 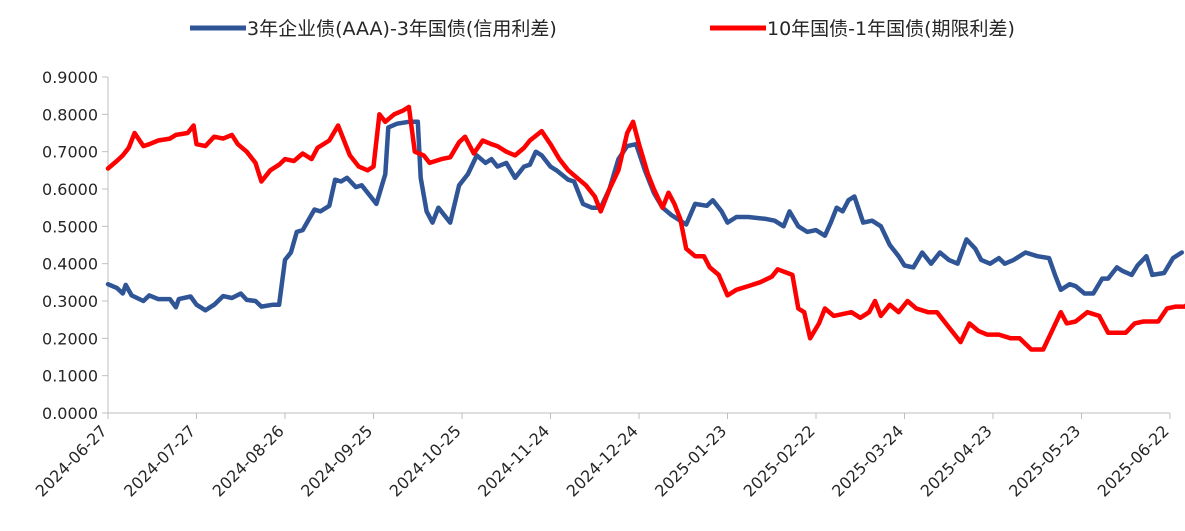 I want to click on y-tick-label: 0.7000, so click(x=70, y=152).